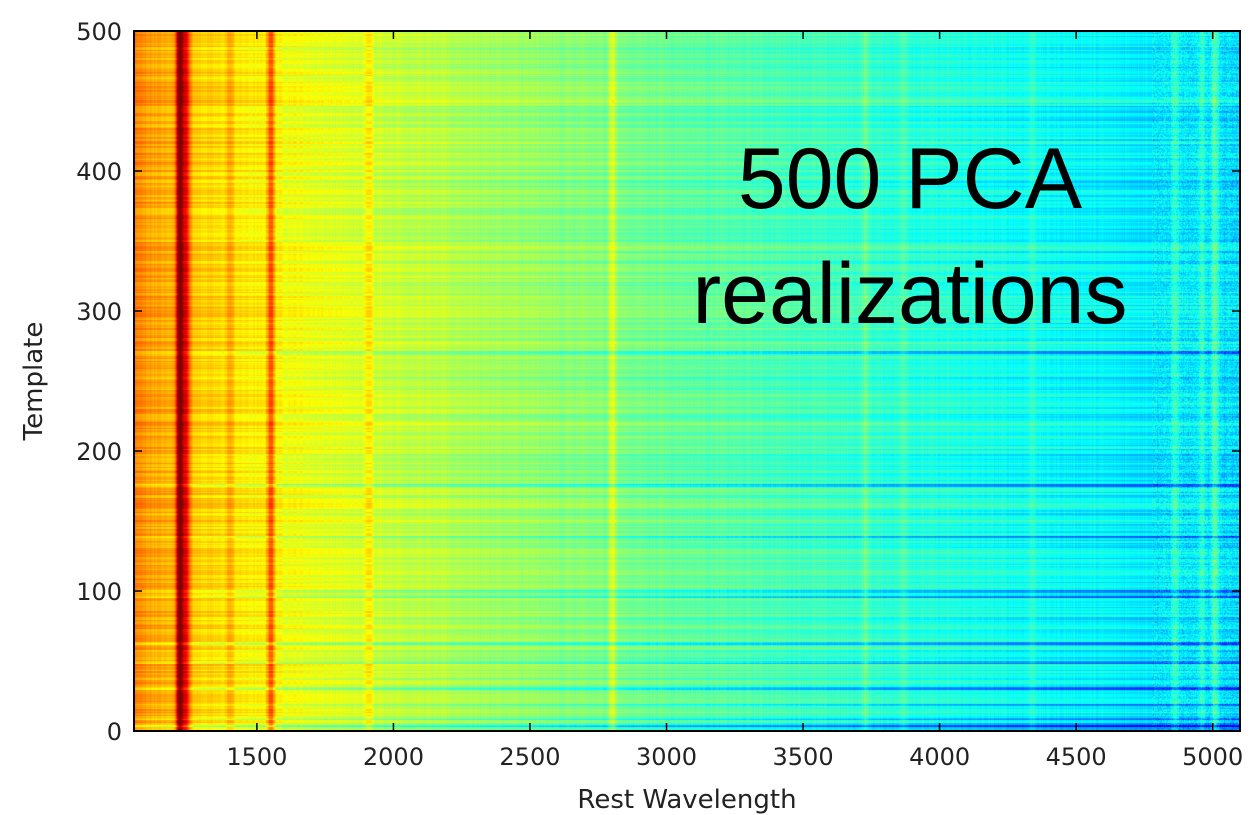 Image resolution: width=1258 pixels, height=815 pixels. I want to click on x-tick-label: 3500, so click(803, 757).